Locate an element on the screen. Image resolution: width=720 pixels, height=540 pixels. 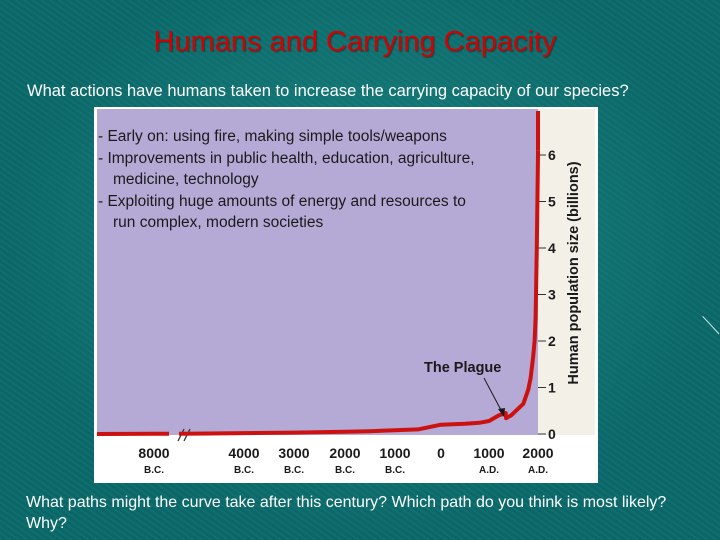
x-tick-label: 3000 is located at coordinates (293, 453).